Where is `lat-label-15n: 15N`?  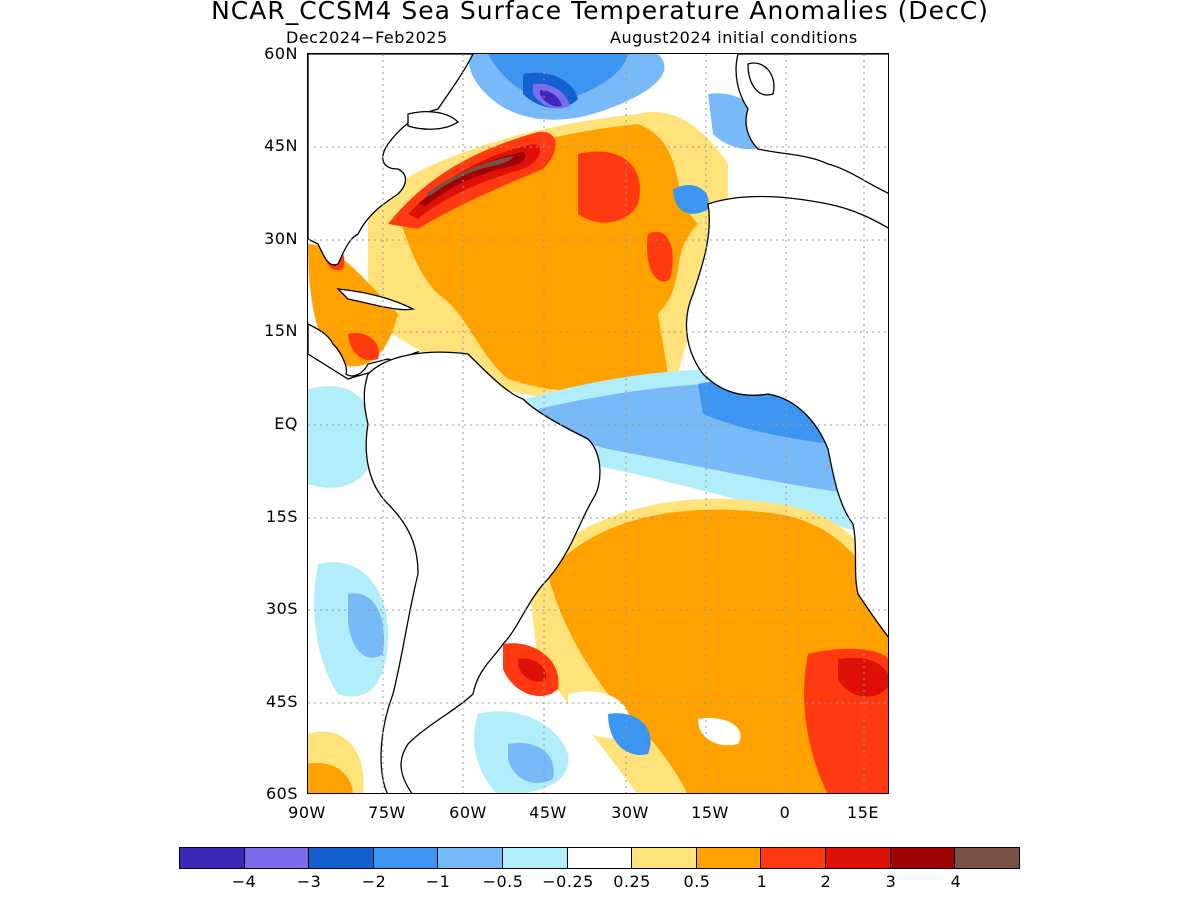
lat-label-15n: 15N is located at coordinates (281, 330).